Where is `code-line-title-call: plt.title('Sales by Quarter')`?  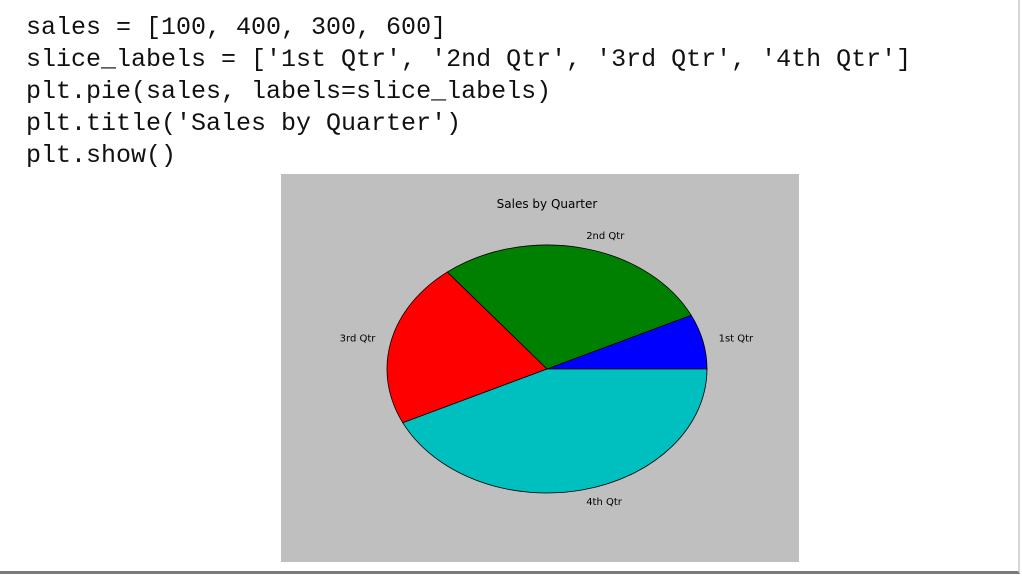
code-line-title-call: plt.title('Sales by Quarter') is located at coordinates (244, 123).